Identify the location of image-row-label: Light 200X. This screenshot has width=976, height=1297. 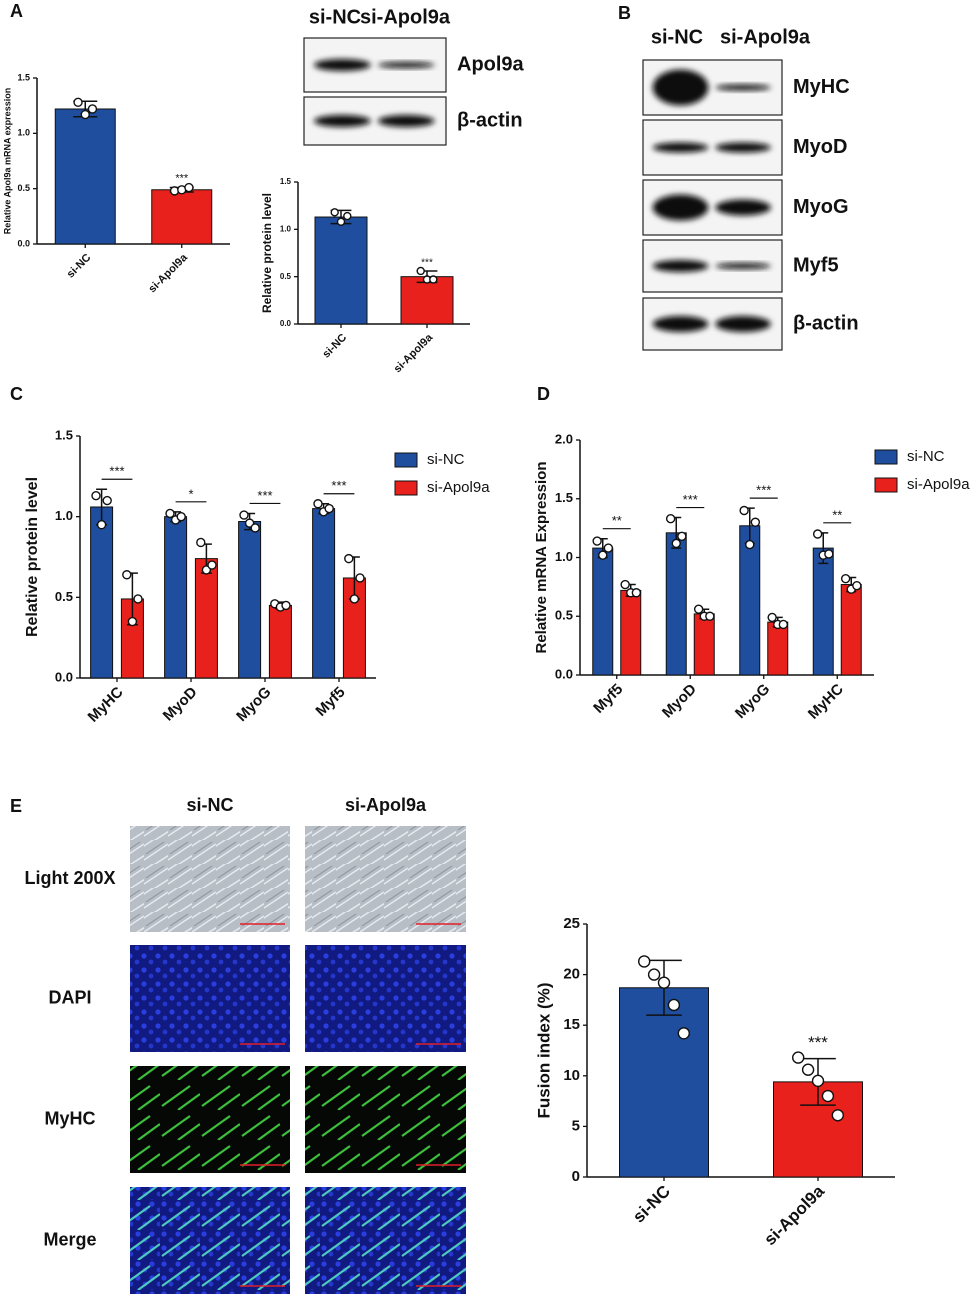
(69, 878).